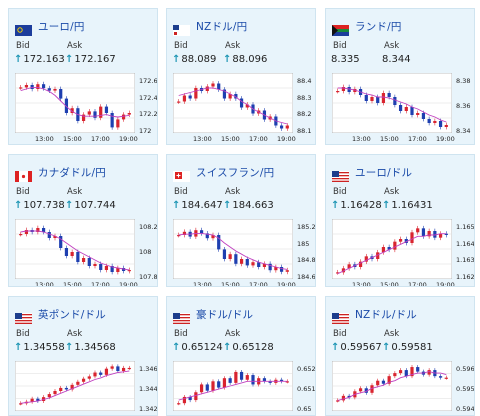  Describe the element at coordinates (148, 387) in the screenshot. I see `y-axis-ticks: 1.346 1.344 1.342` at that location.